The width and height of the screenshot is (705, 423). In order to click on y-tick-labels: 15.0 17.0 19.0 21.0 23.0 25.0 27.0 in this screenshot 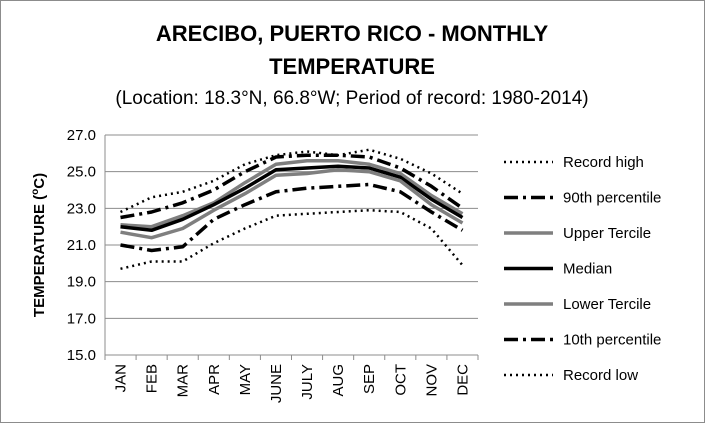, I will do `click(81, 245)`.